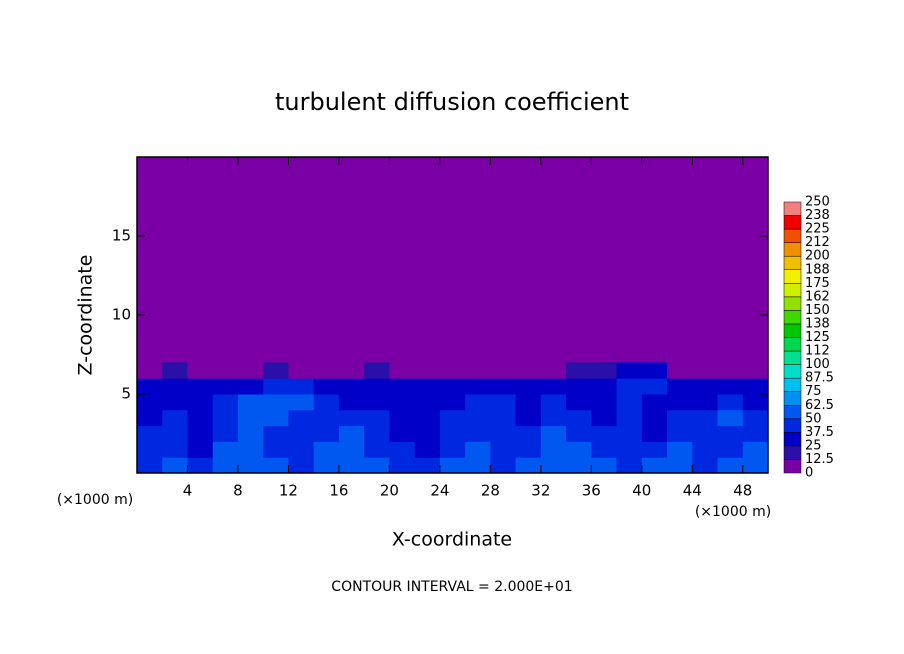  I want to click on x-unit: (×1000 m), so click(733, 512).